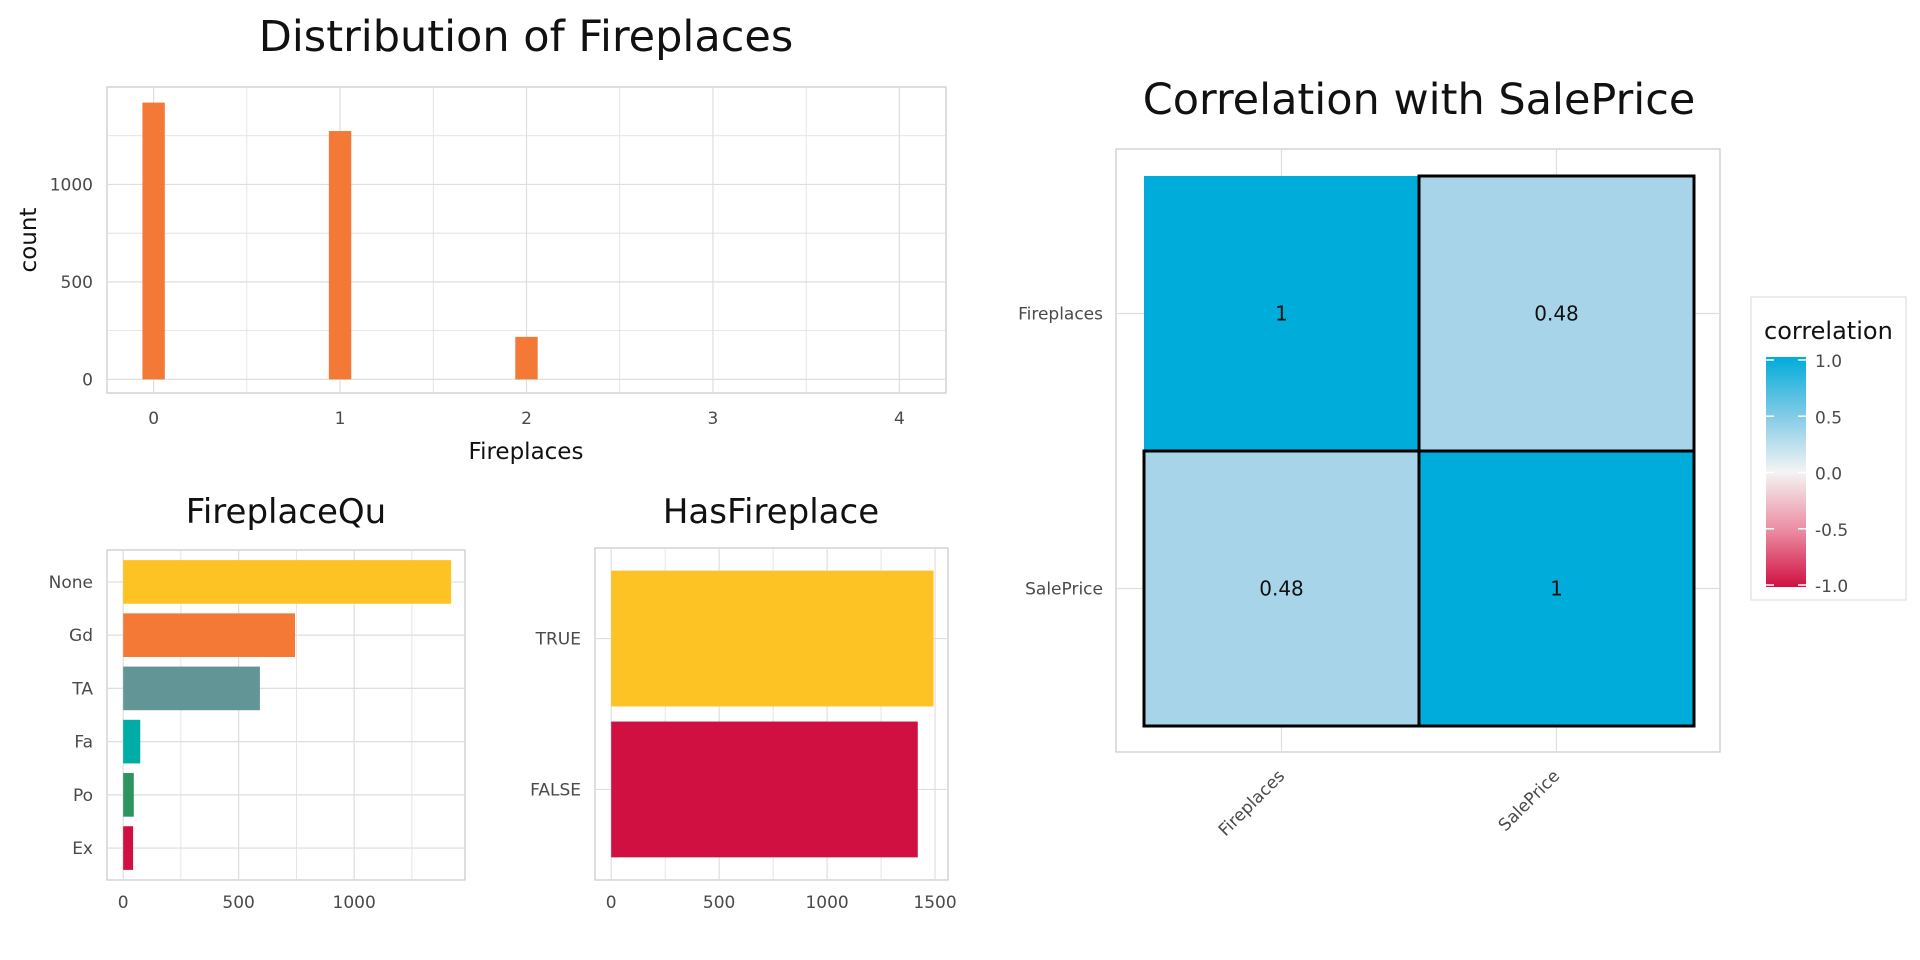  What do you see at coordinates (132, 741) in the screenshot?
I see `bar-fa` at bounding box center [132, 741].